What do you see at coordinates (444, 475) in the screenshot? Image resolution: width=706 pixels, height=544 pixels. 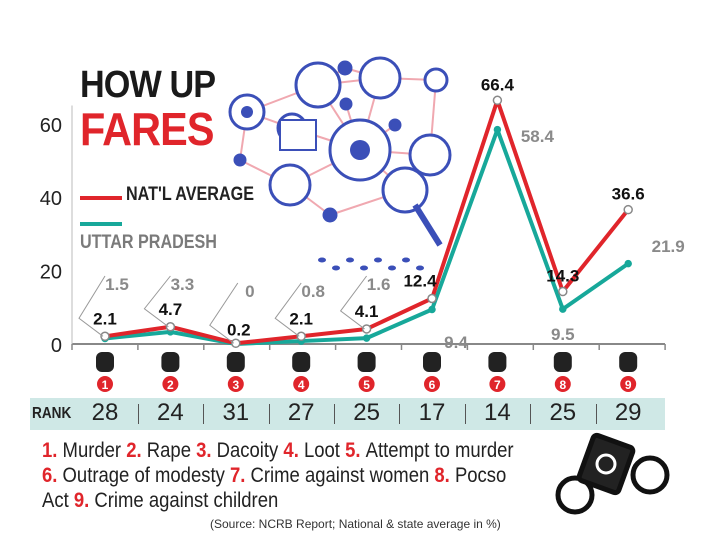 I see `crime-number: 8.` at bounding box center [444, 475].